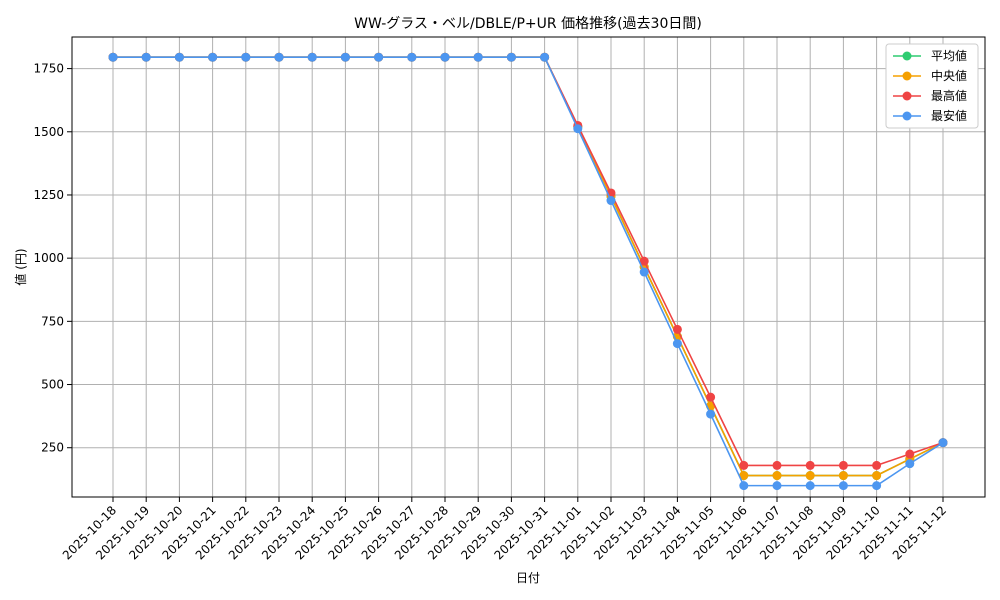 This screenshot has height=600, width=1000. I want to click on legend-label: 最高値, so click(949, 95).